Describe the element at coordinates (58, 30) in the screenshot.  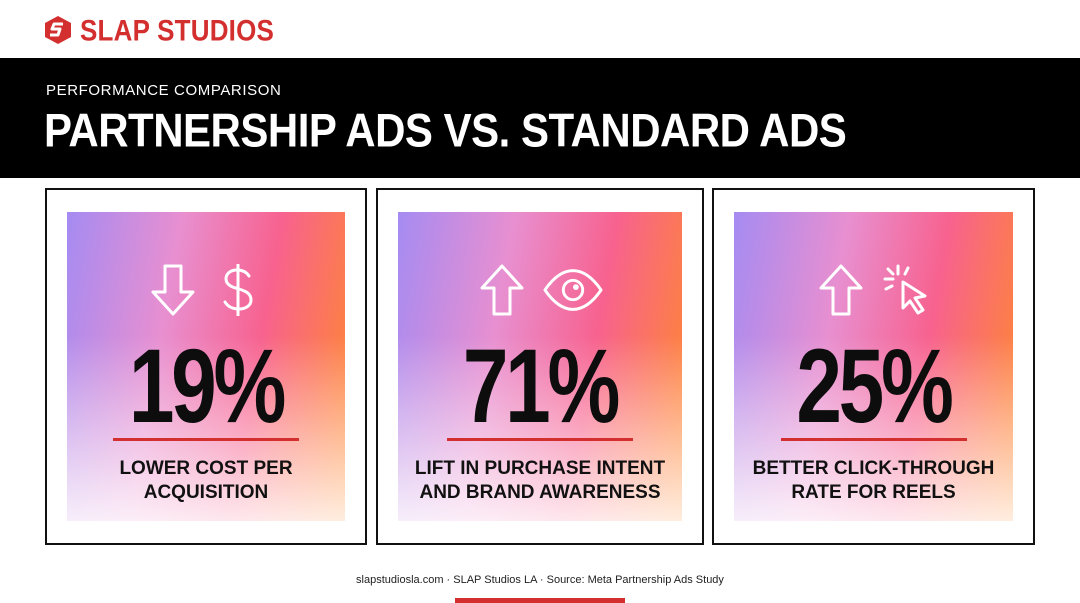
I see `slap-s-mark-icon` at that location.